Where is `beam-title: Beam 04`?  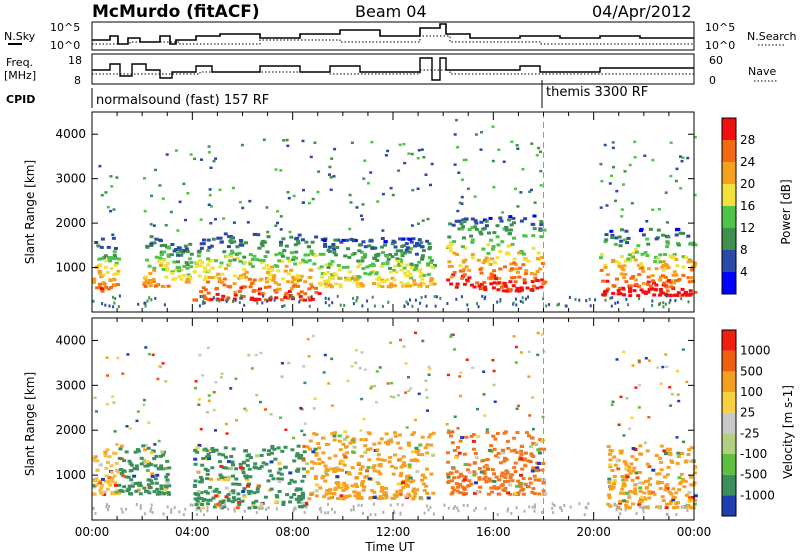 beam-title: Beam 04 is located at coordinates (391, 11).